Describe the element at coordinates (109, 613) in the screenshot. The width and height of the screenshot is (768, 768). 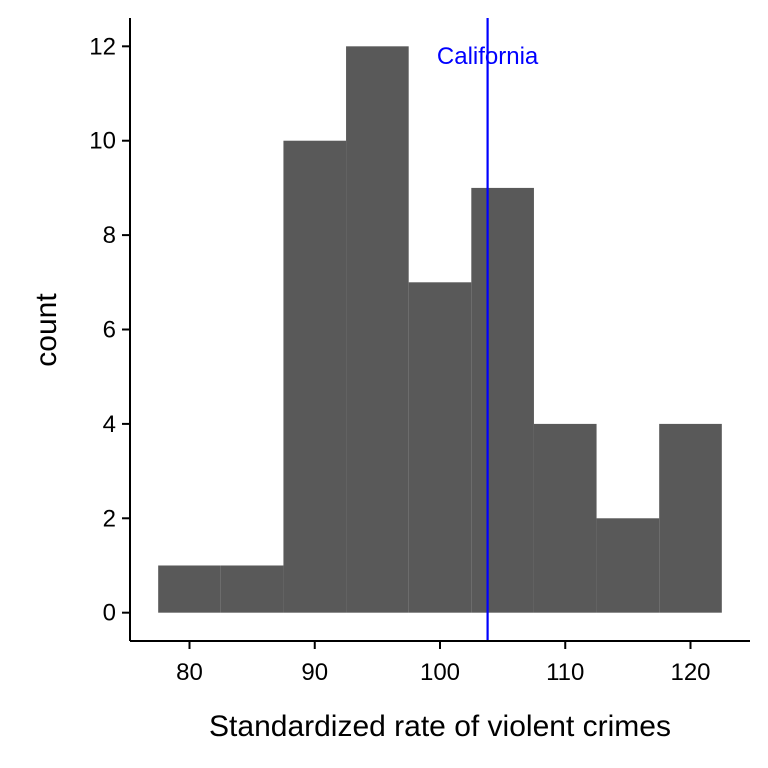
I see `y-tick-label-0: 0` at that location.